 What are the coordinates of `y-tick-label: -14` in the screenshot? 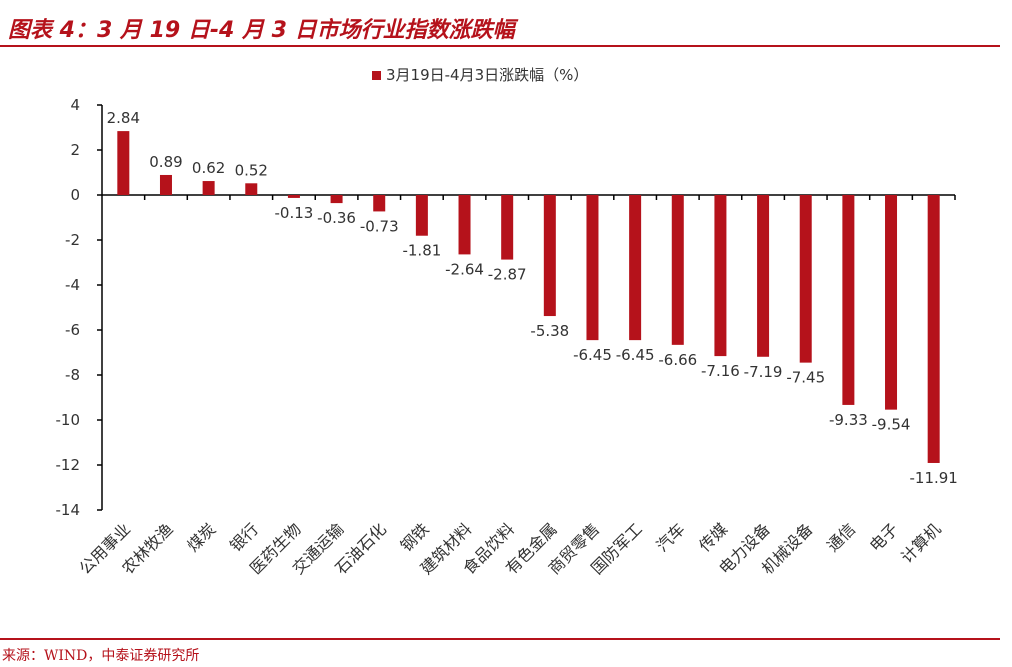 It's located at (68, 510).